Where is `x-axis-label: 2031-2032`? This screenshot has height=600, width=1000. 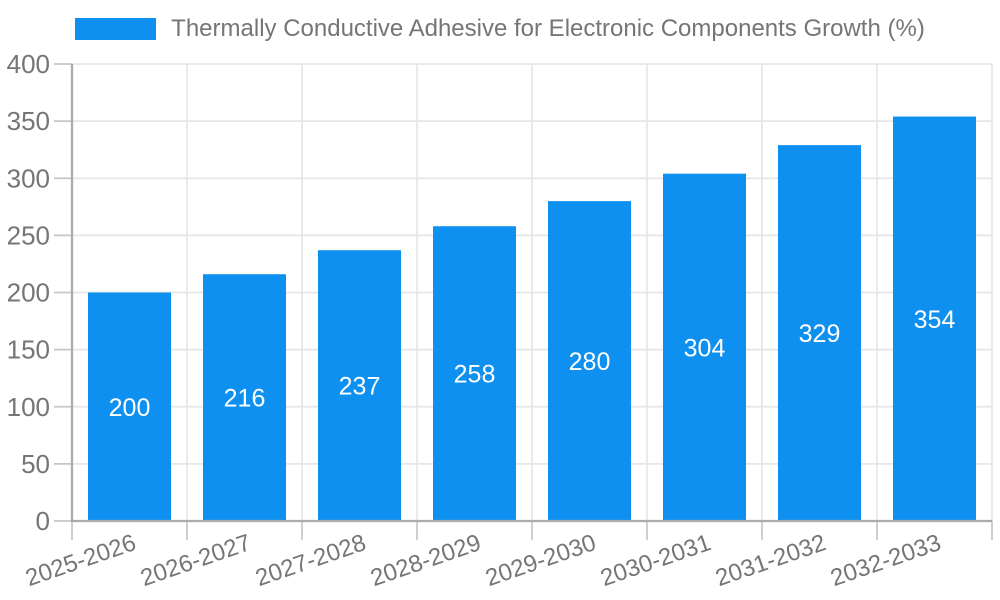
x-axis-label: 2031-2032 is located at coordinates (770, 560).